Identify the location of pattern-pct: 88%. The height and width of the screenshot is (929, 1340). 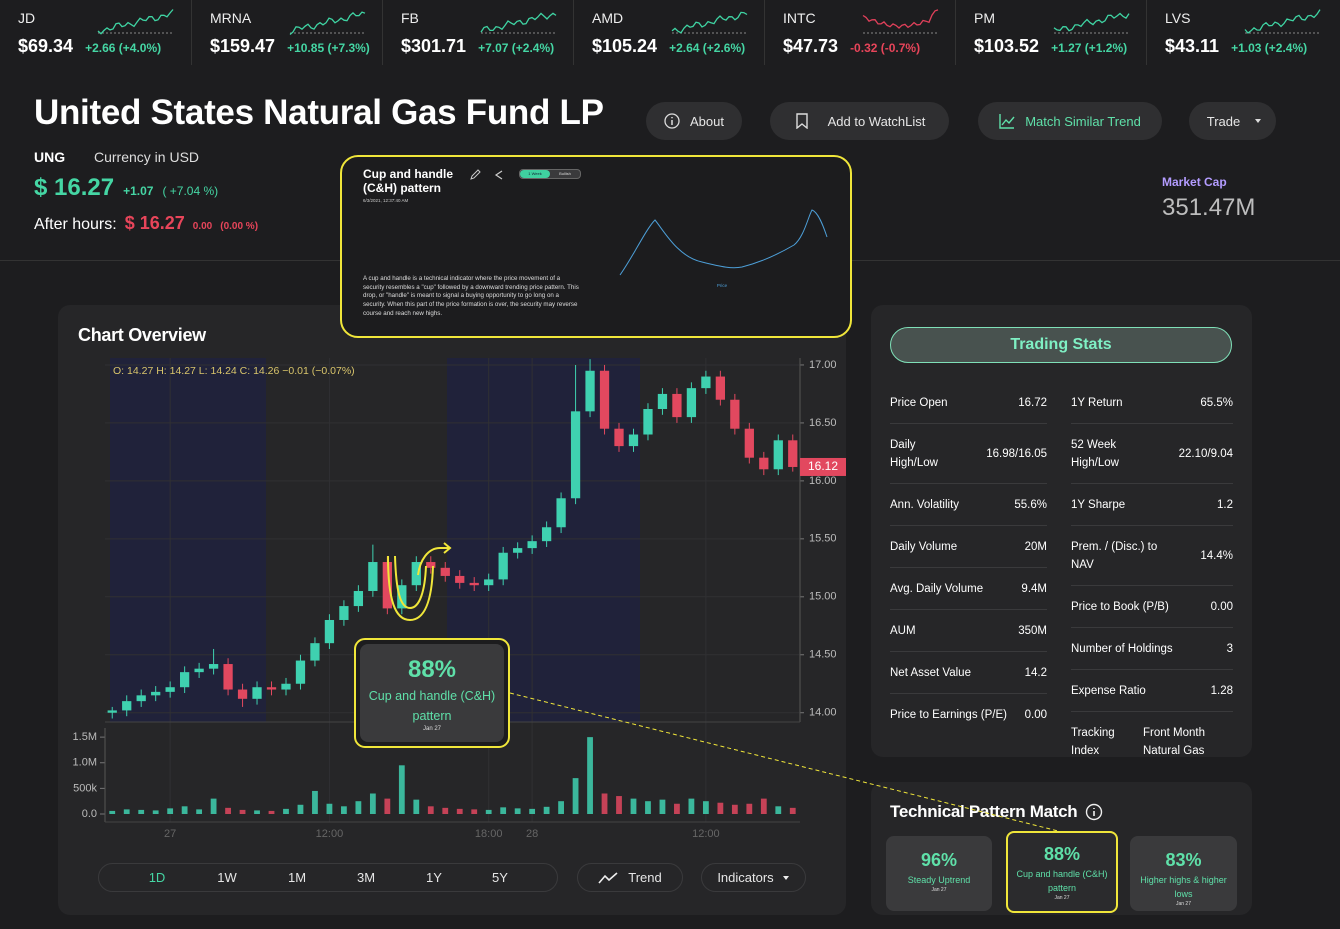
(1062, 854).